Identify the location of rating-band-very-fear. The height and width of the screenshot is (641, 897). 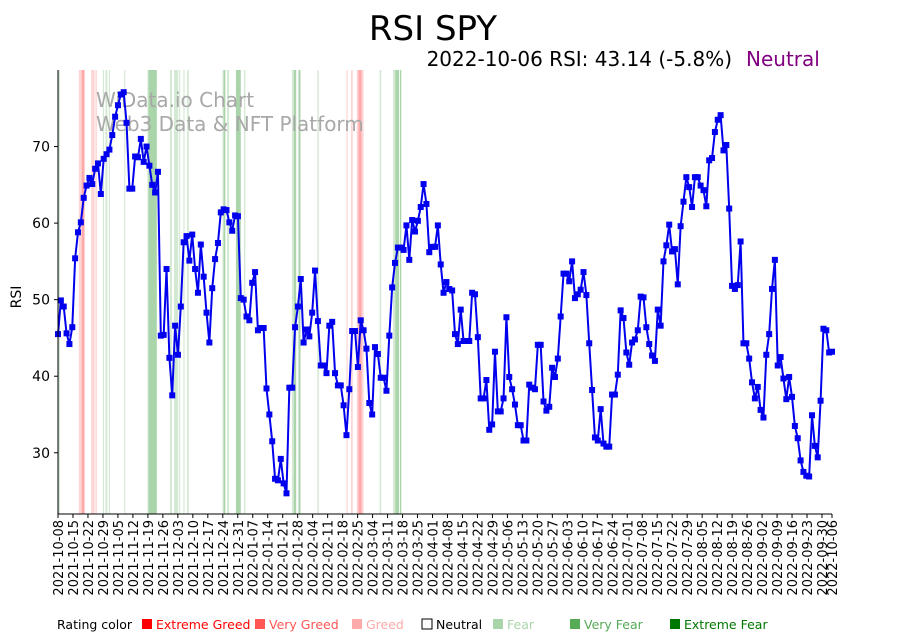
(224, 292).